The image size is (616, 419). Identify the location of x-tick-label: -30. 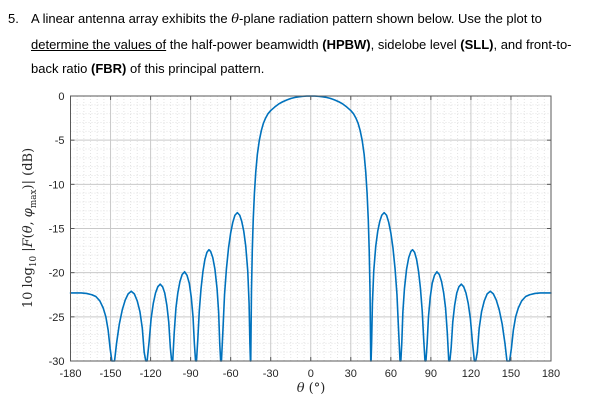
(271, 374).